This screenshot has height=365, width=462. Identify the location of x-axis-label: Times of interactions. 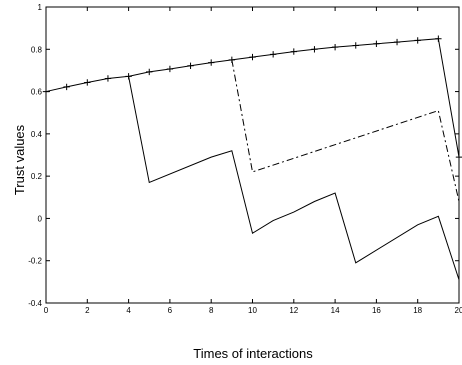
(253, 353).